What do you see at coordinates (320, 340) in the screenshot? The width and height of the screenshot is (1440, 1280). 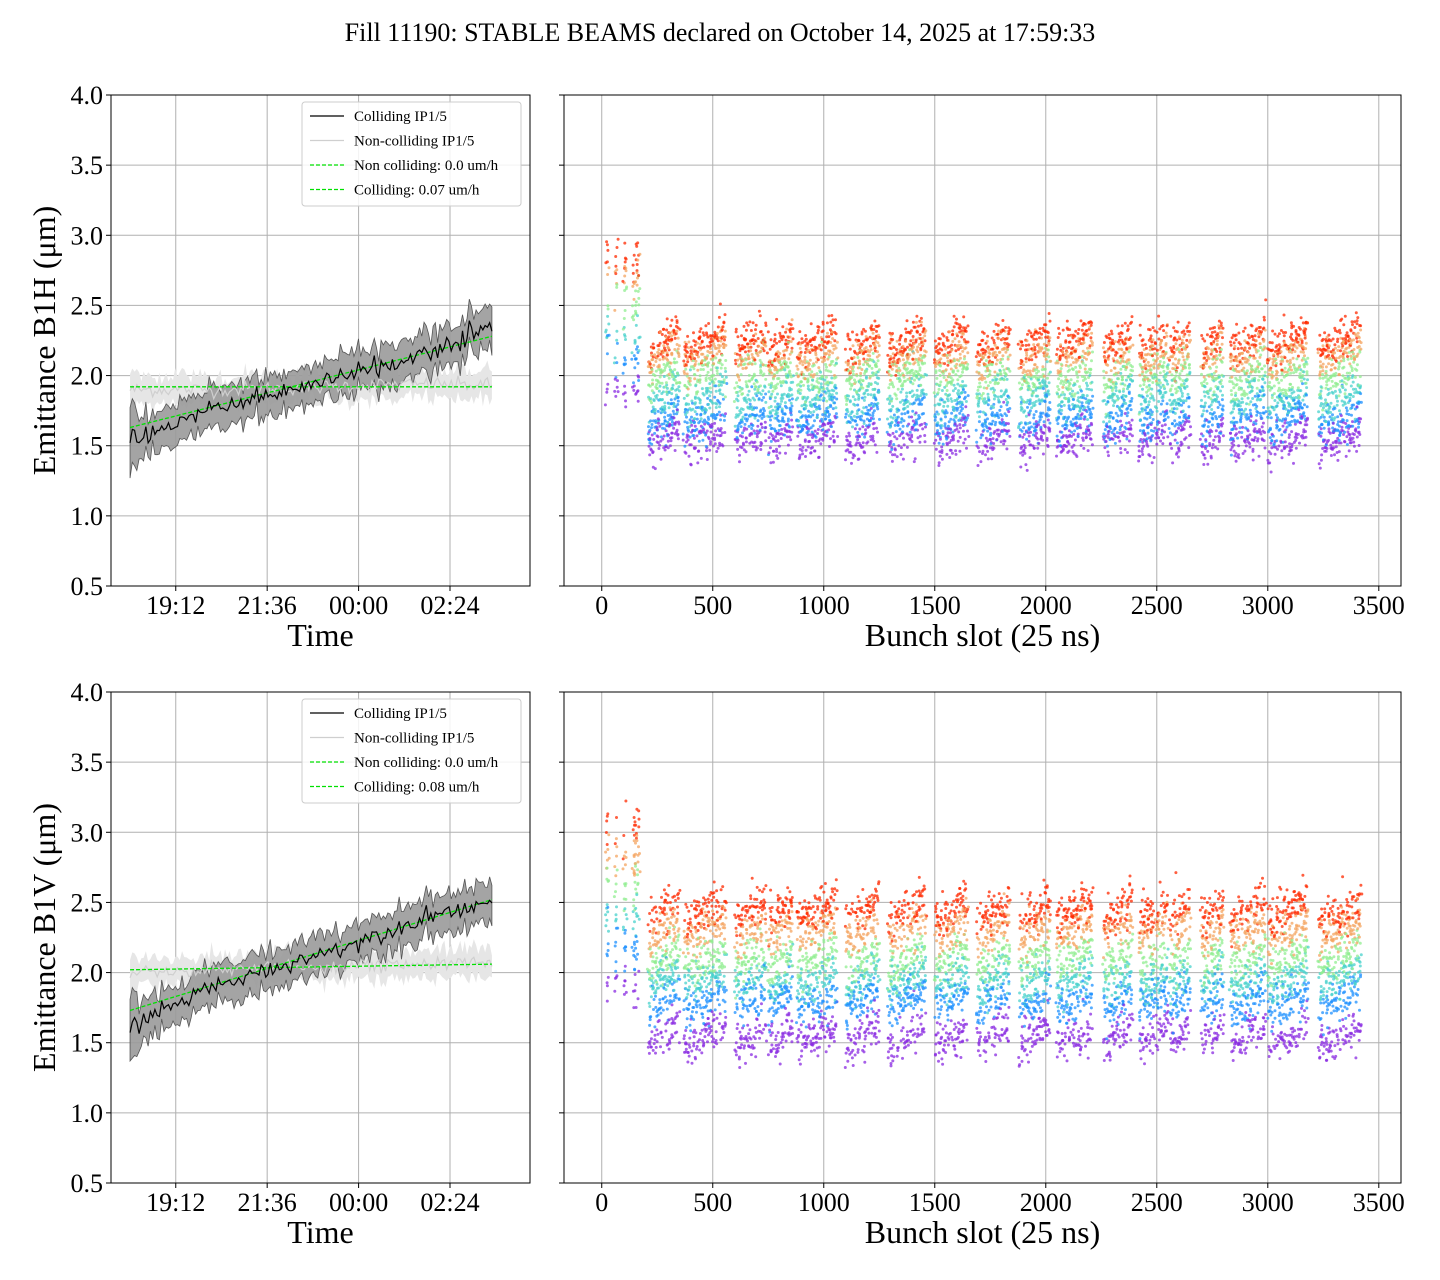 I see `axes-frame` at bounding box center [320, 340].